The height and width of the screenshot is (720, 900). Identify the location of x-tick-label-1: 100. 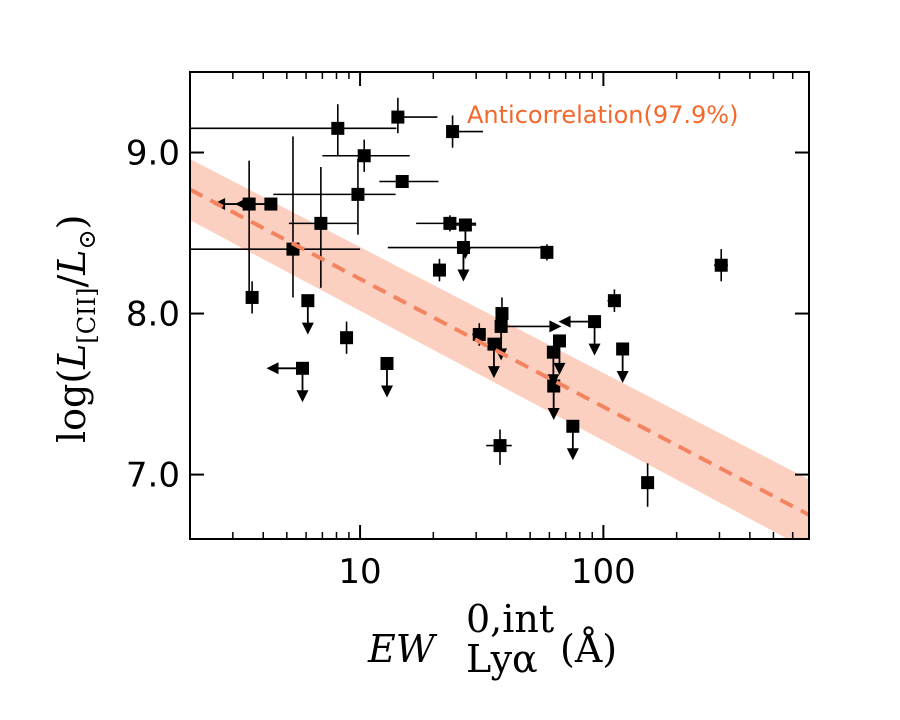
(603, 572).